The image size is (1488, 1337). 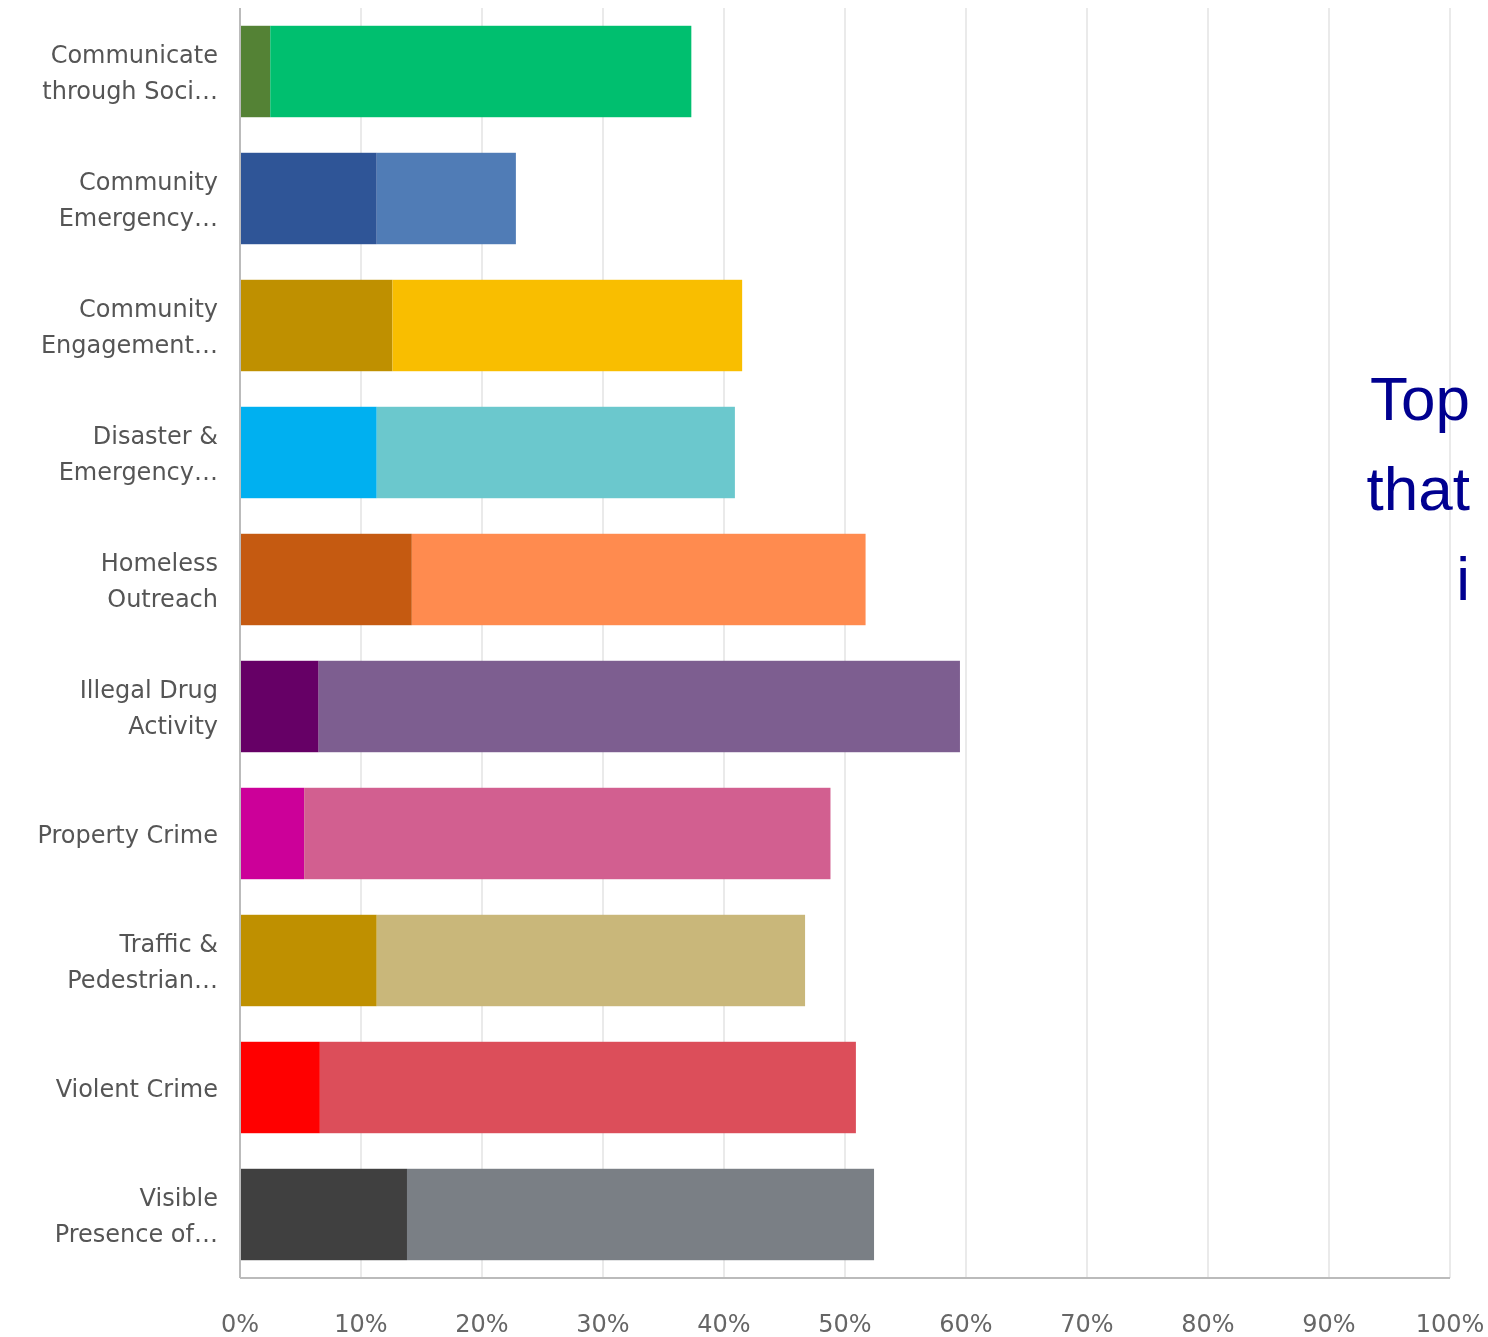 I want to click on x-tick-label: 10%, so click(x=361, y=1323).